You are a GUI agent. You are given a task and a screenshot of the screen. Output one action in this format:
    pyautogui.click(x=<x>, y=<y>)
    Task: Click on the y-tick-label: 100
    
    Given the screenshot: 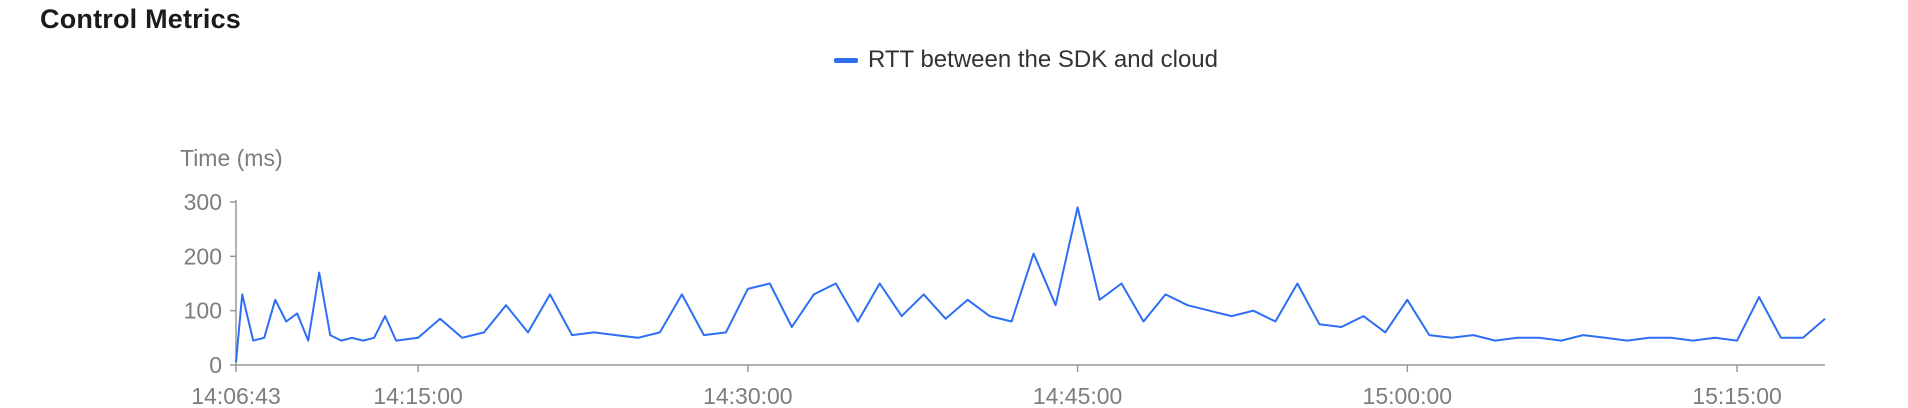 What is the action you would take?
    pyautogui.click(x=203, y=311)
    